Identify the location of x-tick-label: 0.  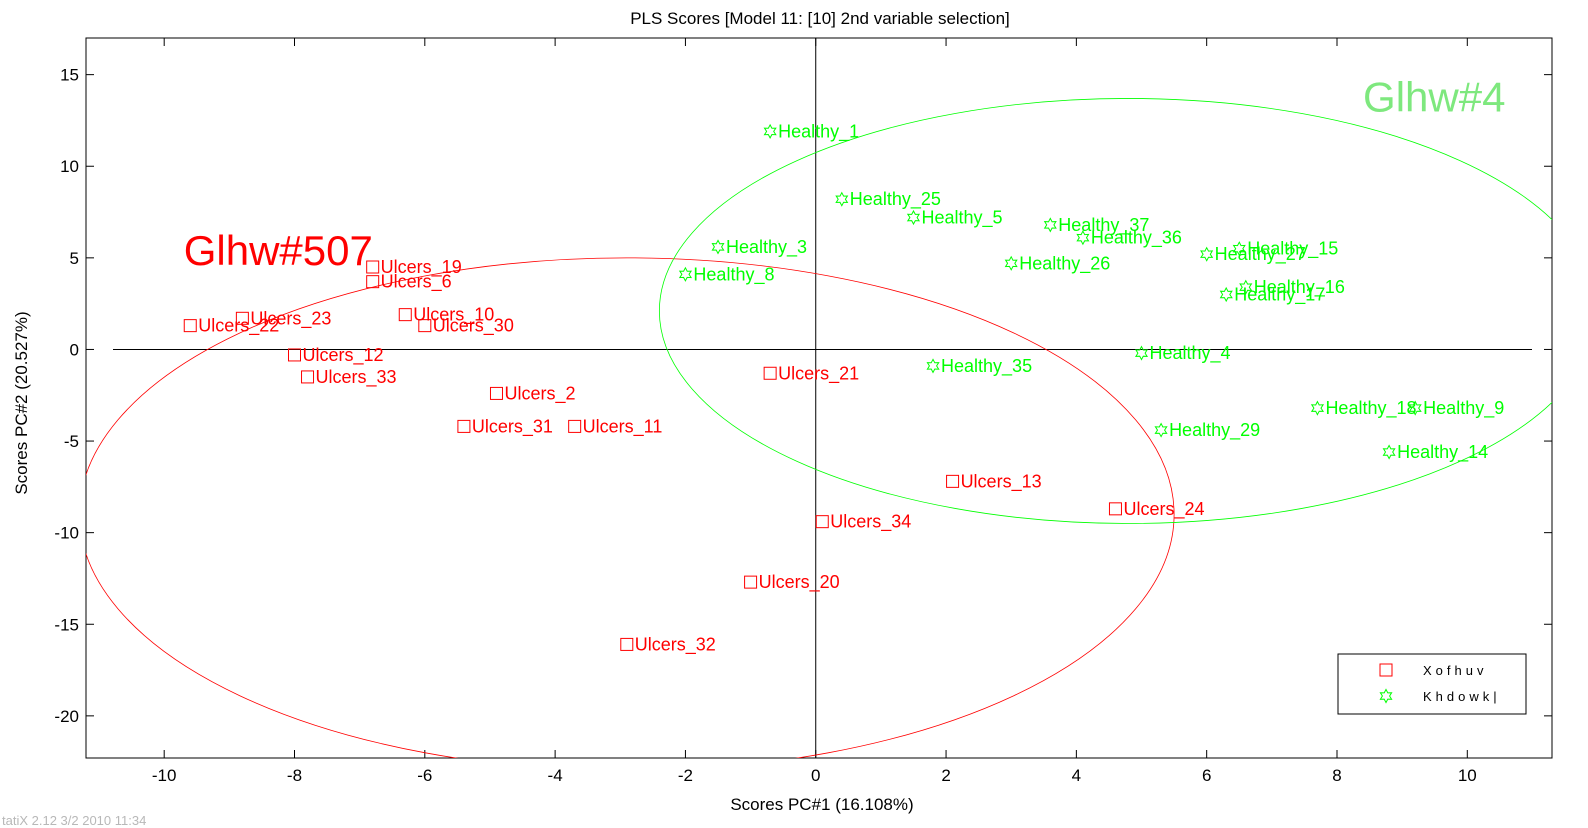
(815, 775).